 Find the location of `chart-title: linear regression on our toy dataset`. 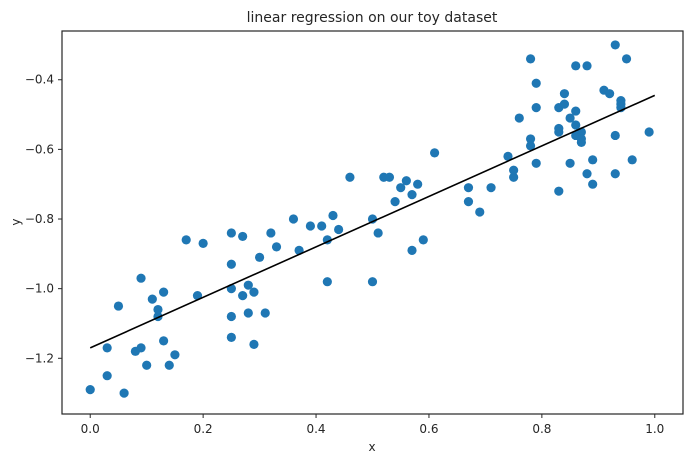

chart-title: linear regression on our toy dataset is located at coordinates (372, 18).